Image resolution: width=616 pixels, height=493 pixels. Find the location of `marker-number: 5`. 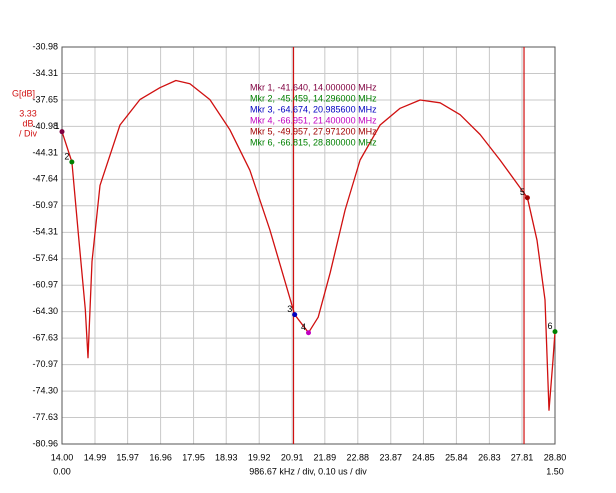

marker-number: 5 is located at coordinates (522, 192).